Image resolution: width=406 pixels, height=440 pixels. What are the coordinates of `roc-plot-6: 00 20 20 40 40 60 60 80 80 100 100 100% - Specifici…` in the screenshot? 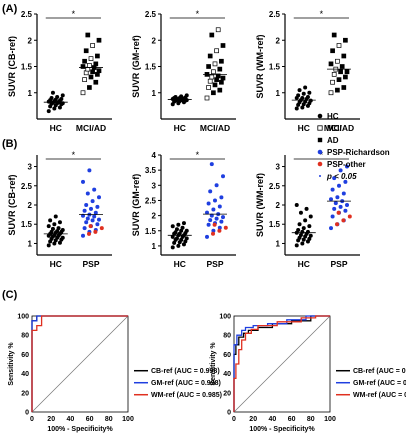 It's located at (115, 374).